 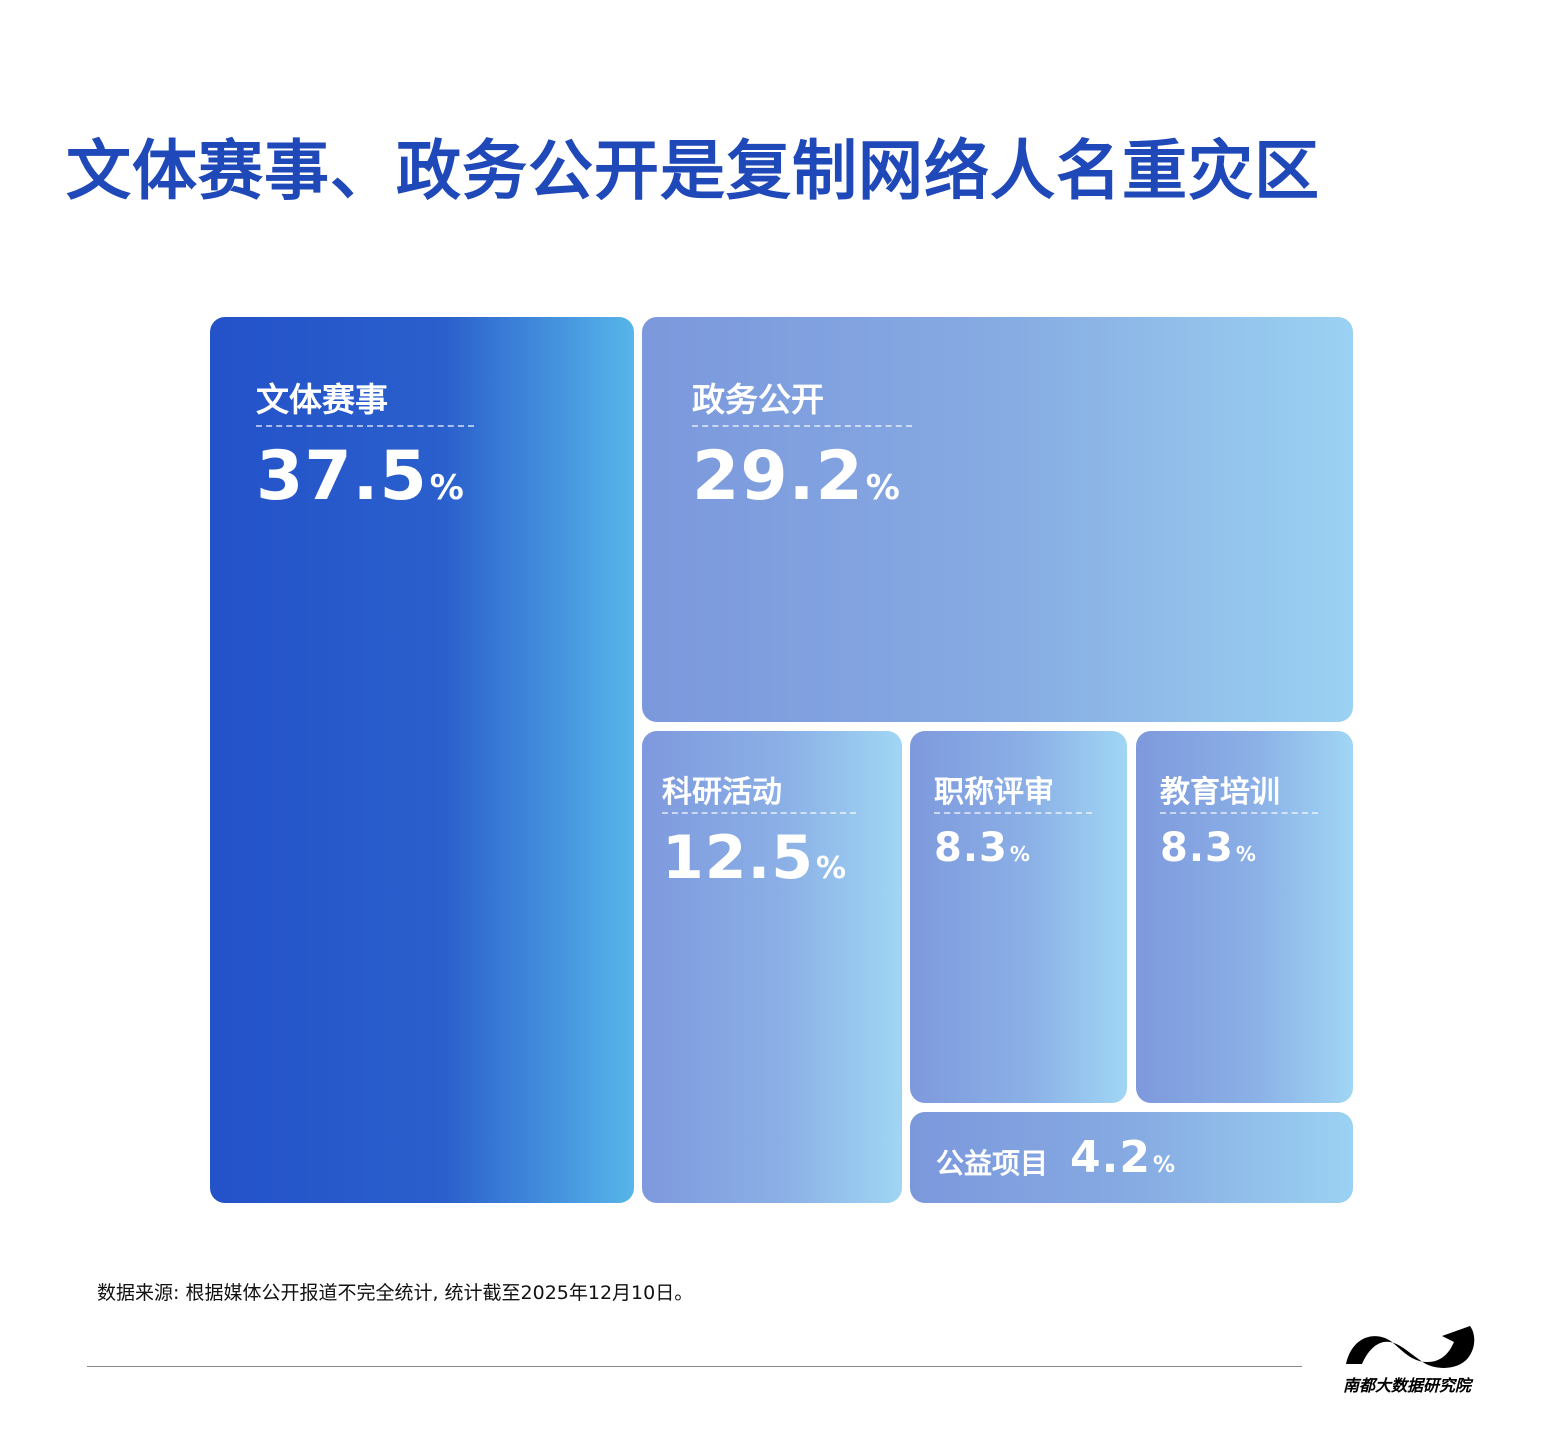 I want to click on footer-divider, so click(x=694, y=1366).